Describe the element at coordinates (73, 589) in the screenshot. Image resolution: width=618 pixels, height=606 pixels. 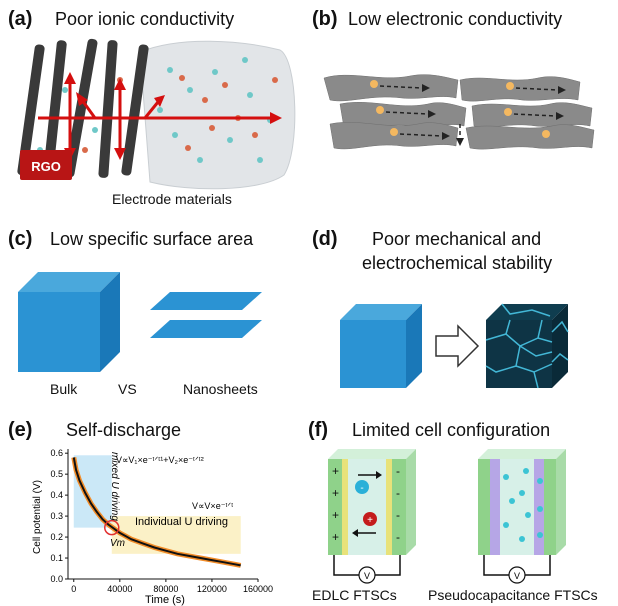
I see `x-tick-label: 0` at that location.